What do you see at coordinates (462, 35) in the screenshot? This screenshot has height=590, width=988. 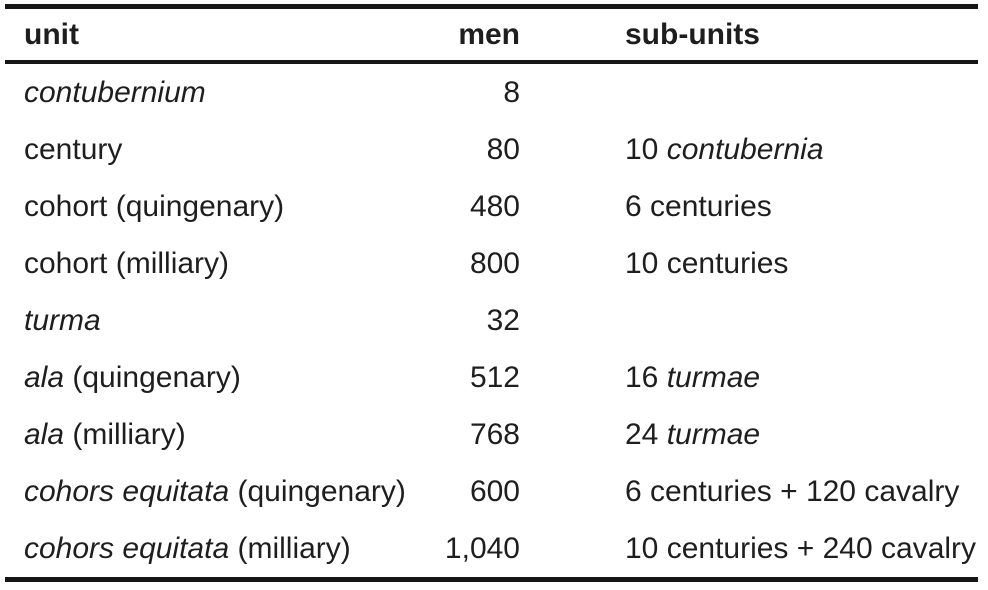 I see `column-header-men: men` at bounding box center [462, 35].